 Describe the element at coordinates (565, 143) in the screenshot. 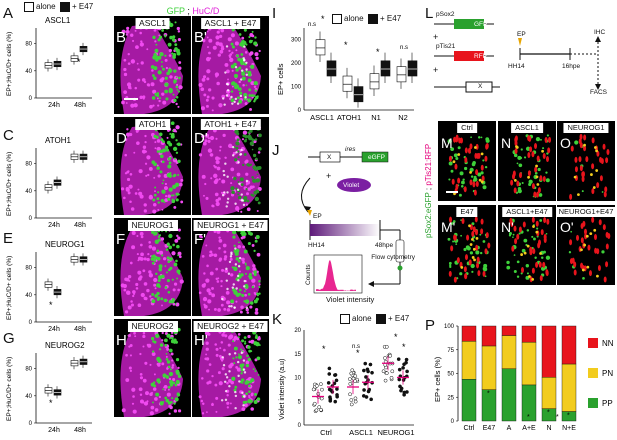

I see `panel-letter-o: O` at that location.